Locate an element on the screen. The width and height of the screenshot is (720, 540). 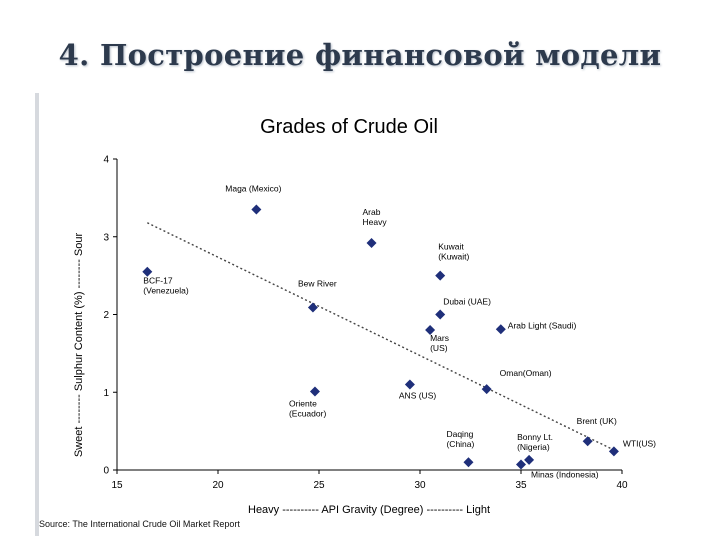
y-tick-label: 2 is located at coordinates (106, 315).